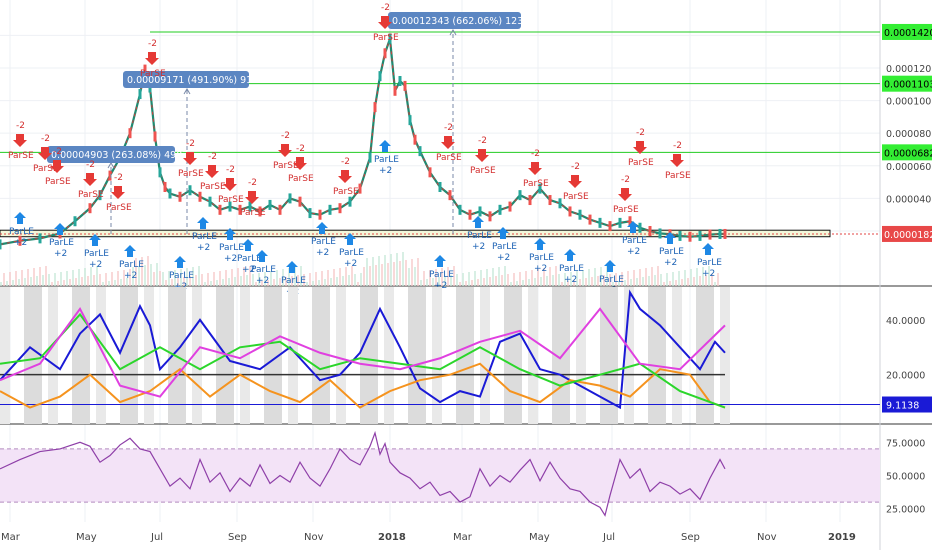  I want to click on current-price-label: 0.00001820, so click(908, 235).